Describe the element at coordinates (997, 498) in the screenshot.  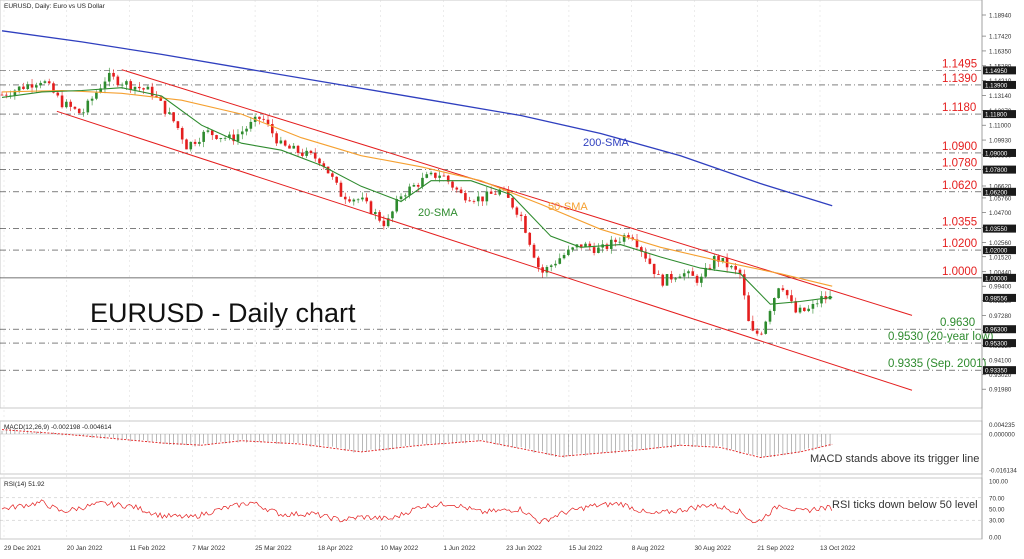
I see `rsi-y-tick-label: 70.00` at that location.